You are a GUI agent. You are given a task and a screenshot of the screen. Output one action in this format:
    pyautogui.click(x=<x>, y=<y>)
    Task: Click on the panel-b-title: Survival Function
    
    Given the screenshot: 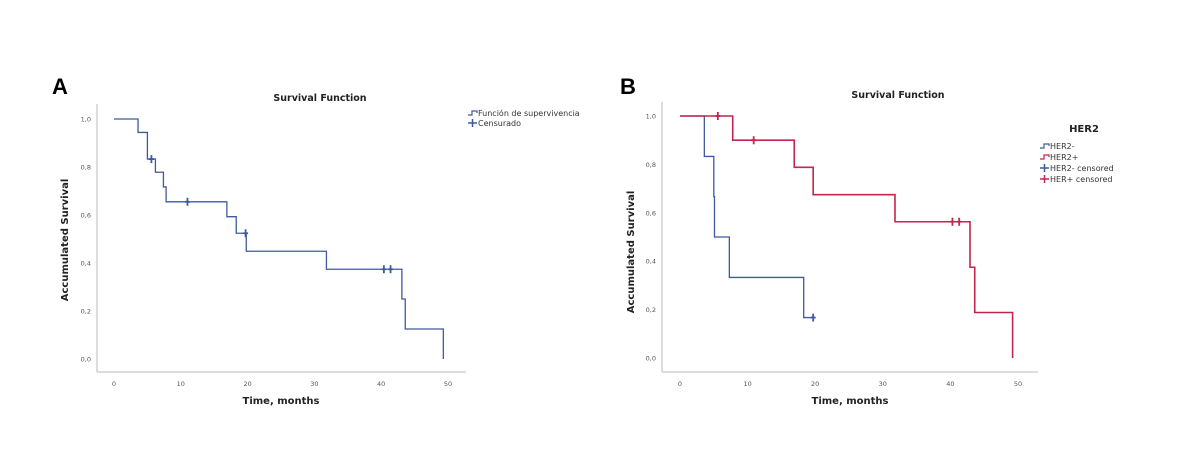 What is the action you would take?
    pyautogui.click(x=897, y=95)
    